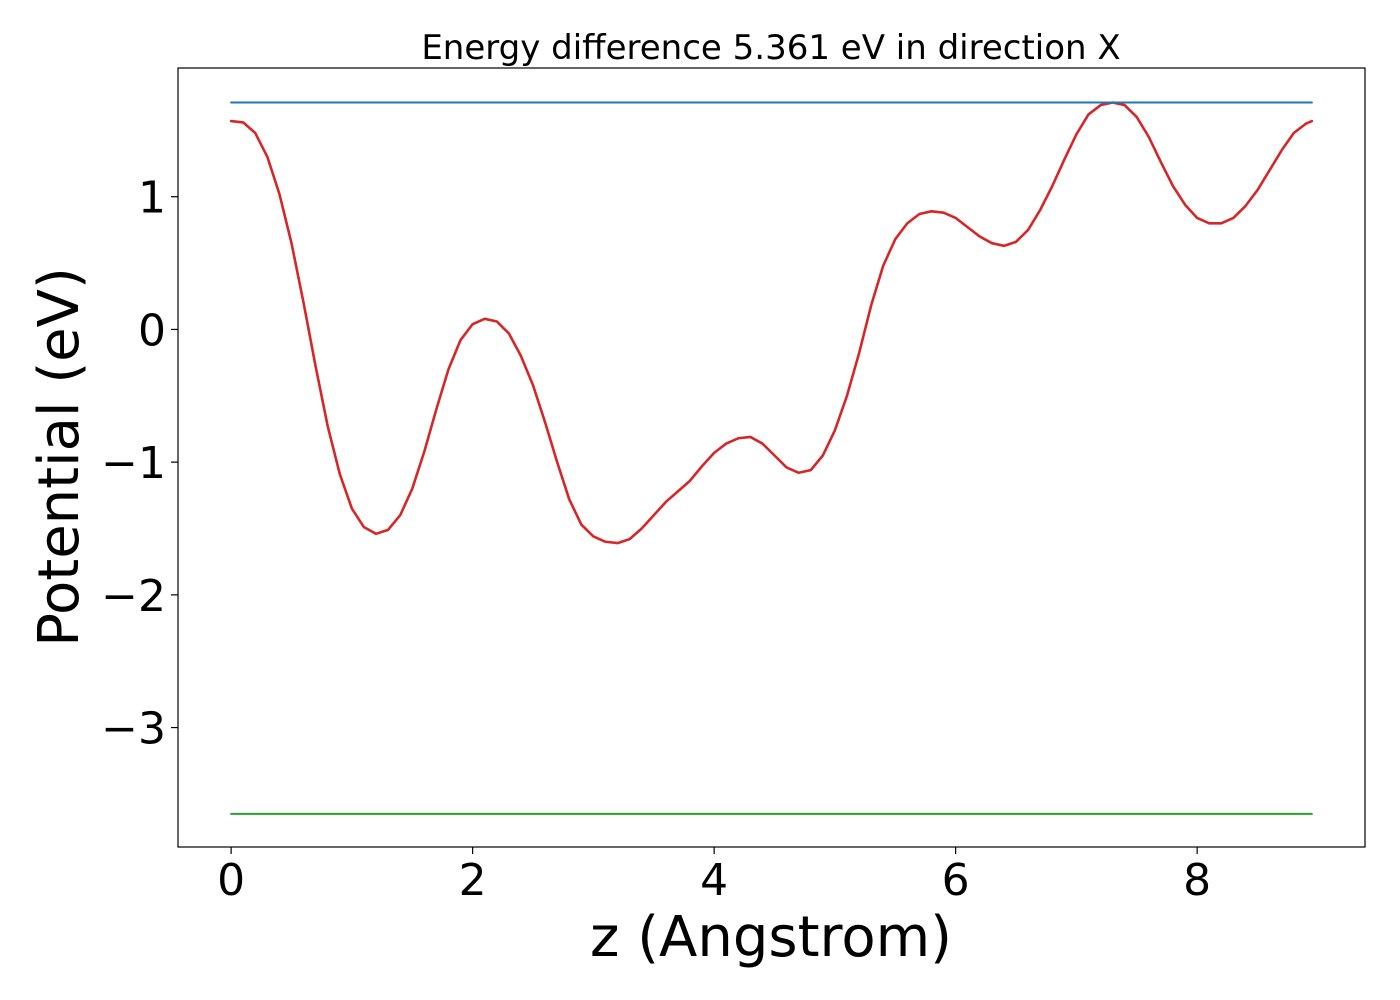  I want to click on x-axis-ticks: 0 2 4 6 8, so click(714, 876).